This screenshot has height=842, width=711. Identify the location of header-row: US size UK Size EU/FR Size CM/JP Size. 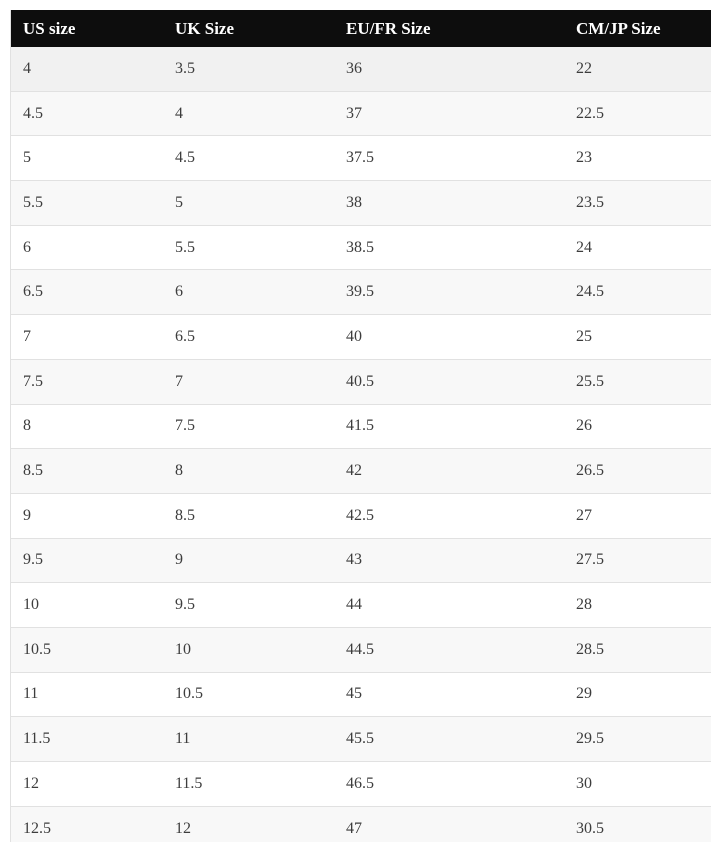
(360, 28).